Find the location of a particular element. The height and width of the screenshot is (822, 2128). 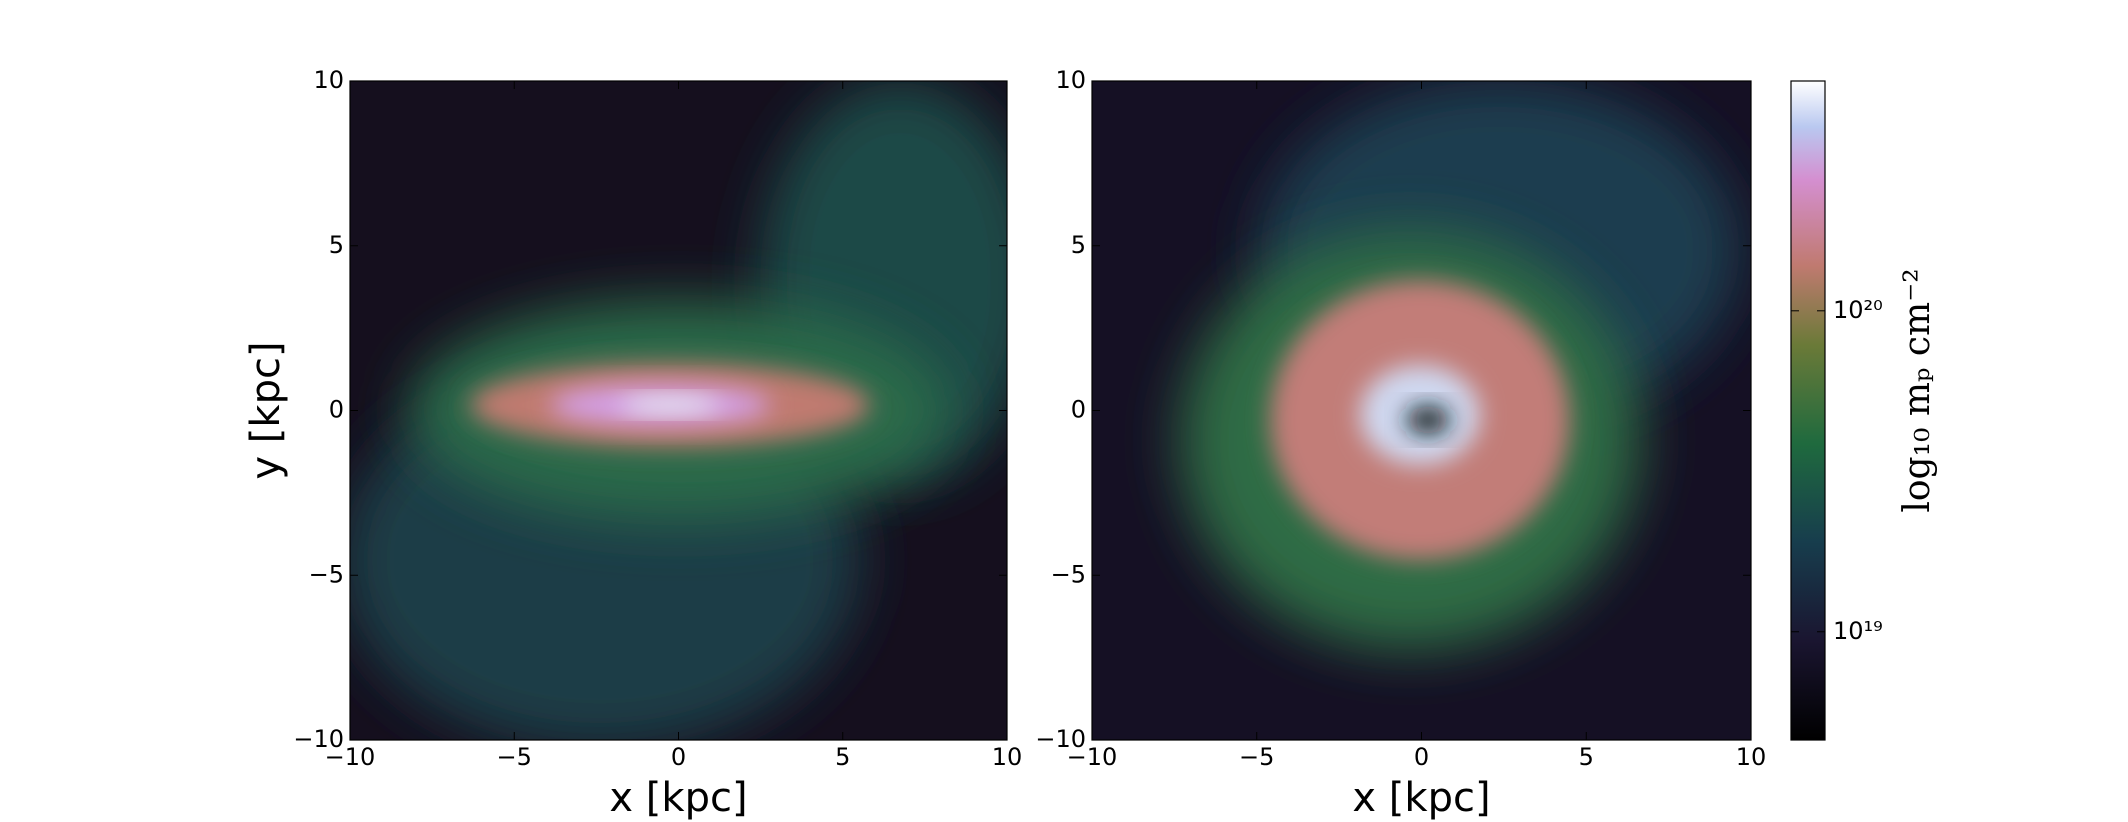

colorbar-tick-label: 10¹⁹ is located at coordinates (1858, 631).